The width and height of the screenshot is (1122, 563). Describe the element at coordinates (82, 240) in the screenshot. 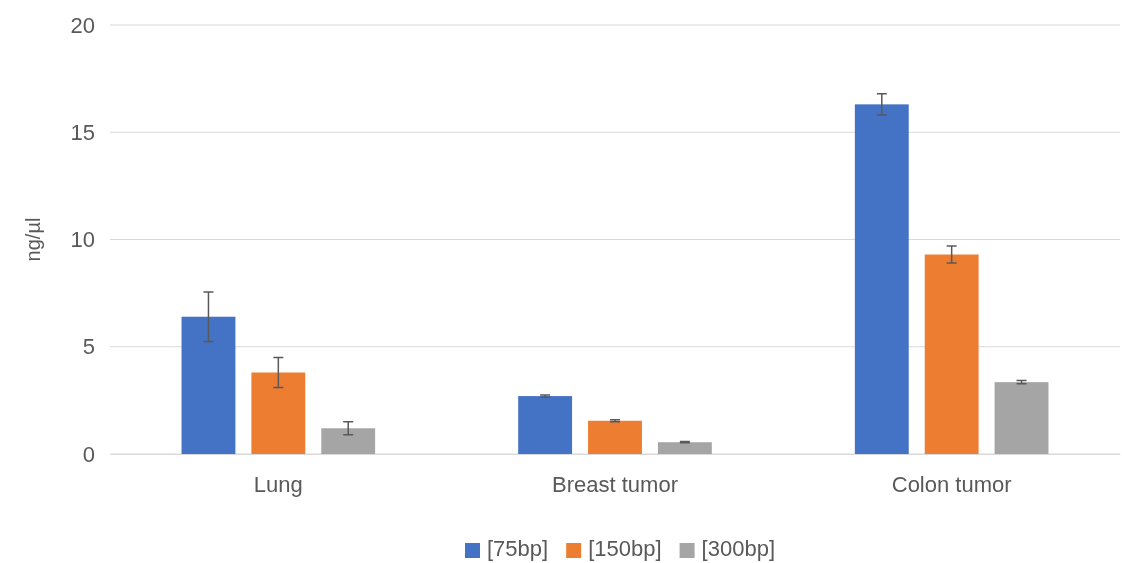

I see `y-tick-label: 10` at that location.